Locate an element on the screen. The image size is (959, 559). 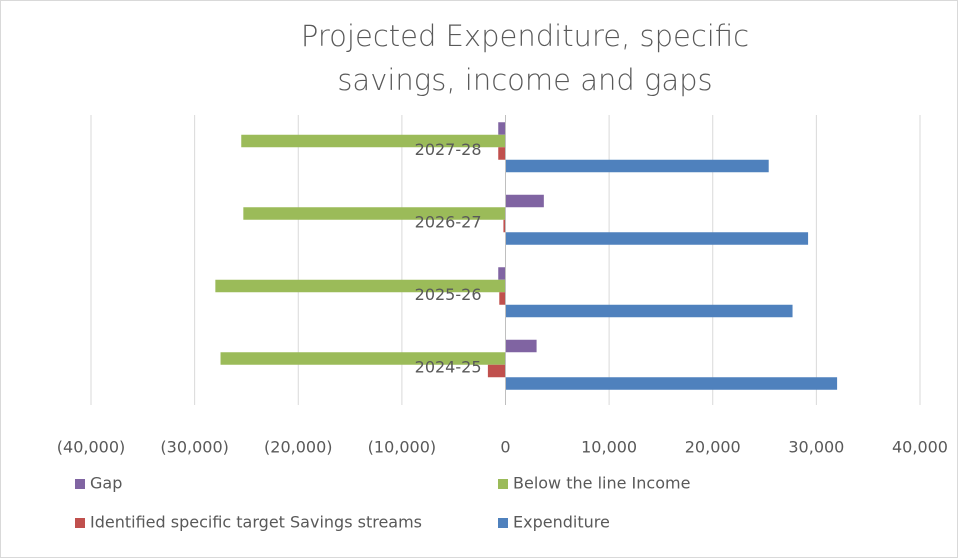
y-tick-label: 2025-26 is located at coordinates (448, 294).